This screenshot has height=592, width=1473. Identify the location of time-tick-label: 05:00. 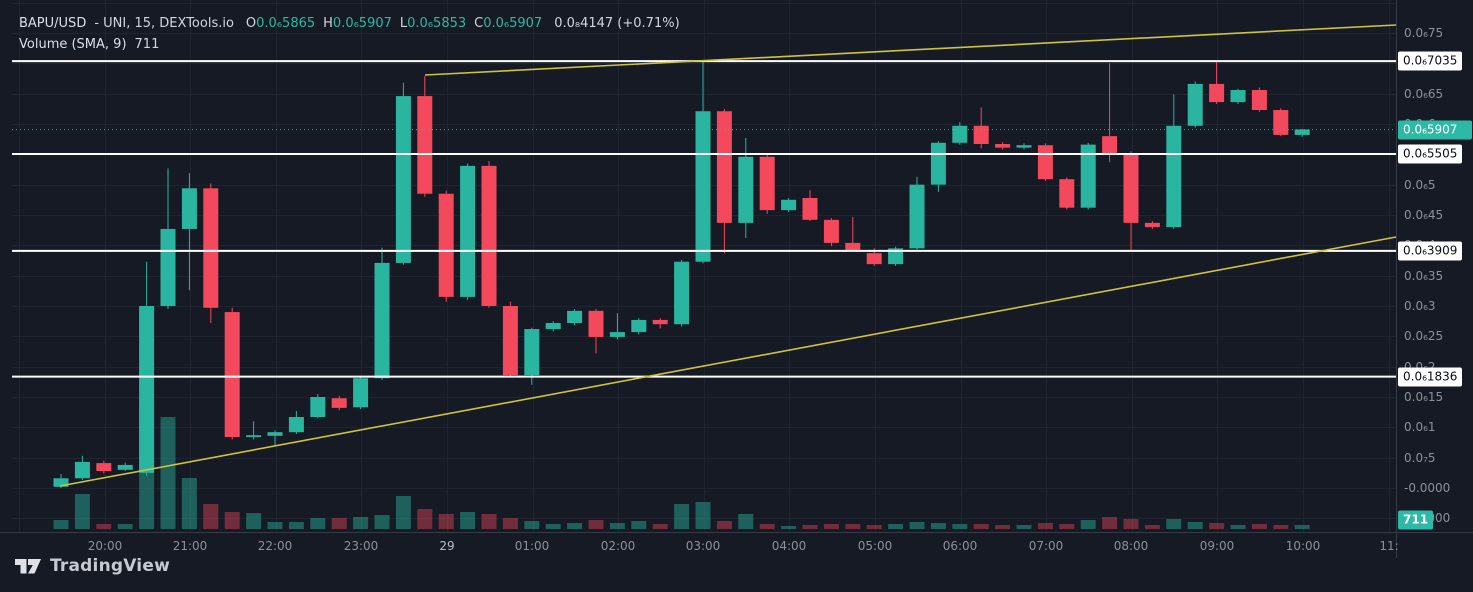
(875, 546).